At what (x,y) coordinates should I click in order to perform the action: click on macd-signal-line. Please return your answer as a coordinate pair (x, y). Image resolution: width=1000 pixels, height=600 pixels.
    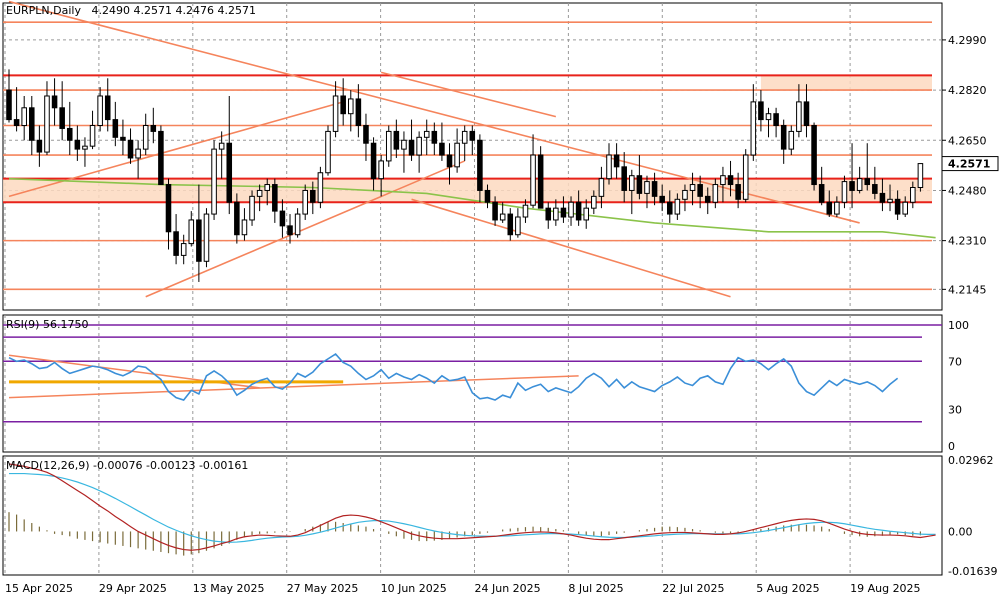
    Looking at the image, I should click on (472, 507).